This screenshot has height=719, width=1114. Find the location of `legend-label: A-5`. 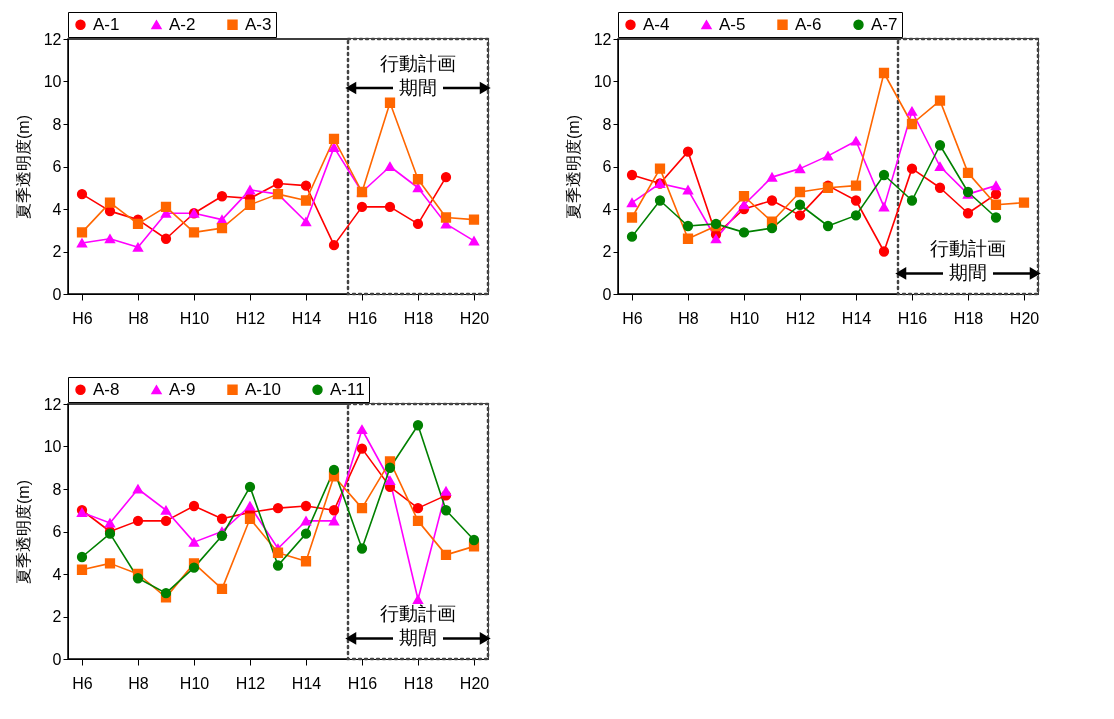

legend-label: A-5 is located at coordinates (732, 24).